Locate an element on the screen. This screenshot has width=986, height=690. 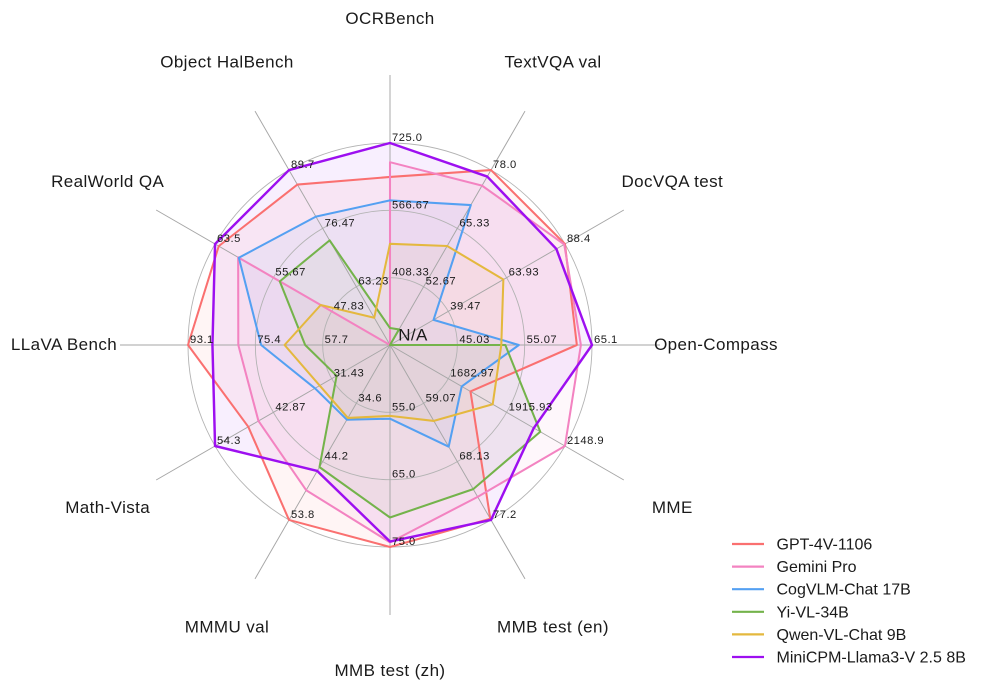
svg-text: MMB test (zh) is located at coordinates (390, 670).